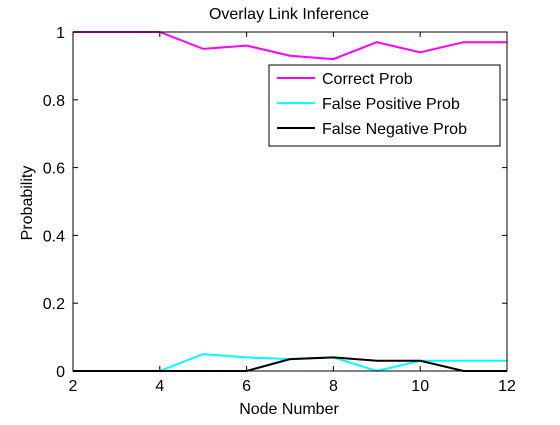 This screenshot has height=425, width=560. I want to click on legend-label-2: False Positive Prob, so click(391, 104).